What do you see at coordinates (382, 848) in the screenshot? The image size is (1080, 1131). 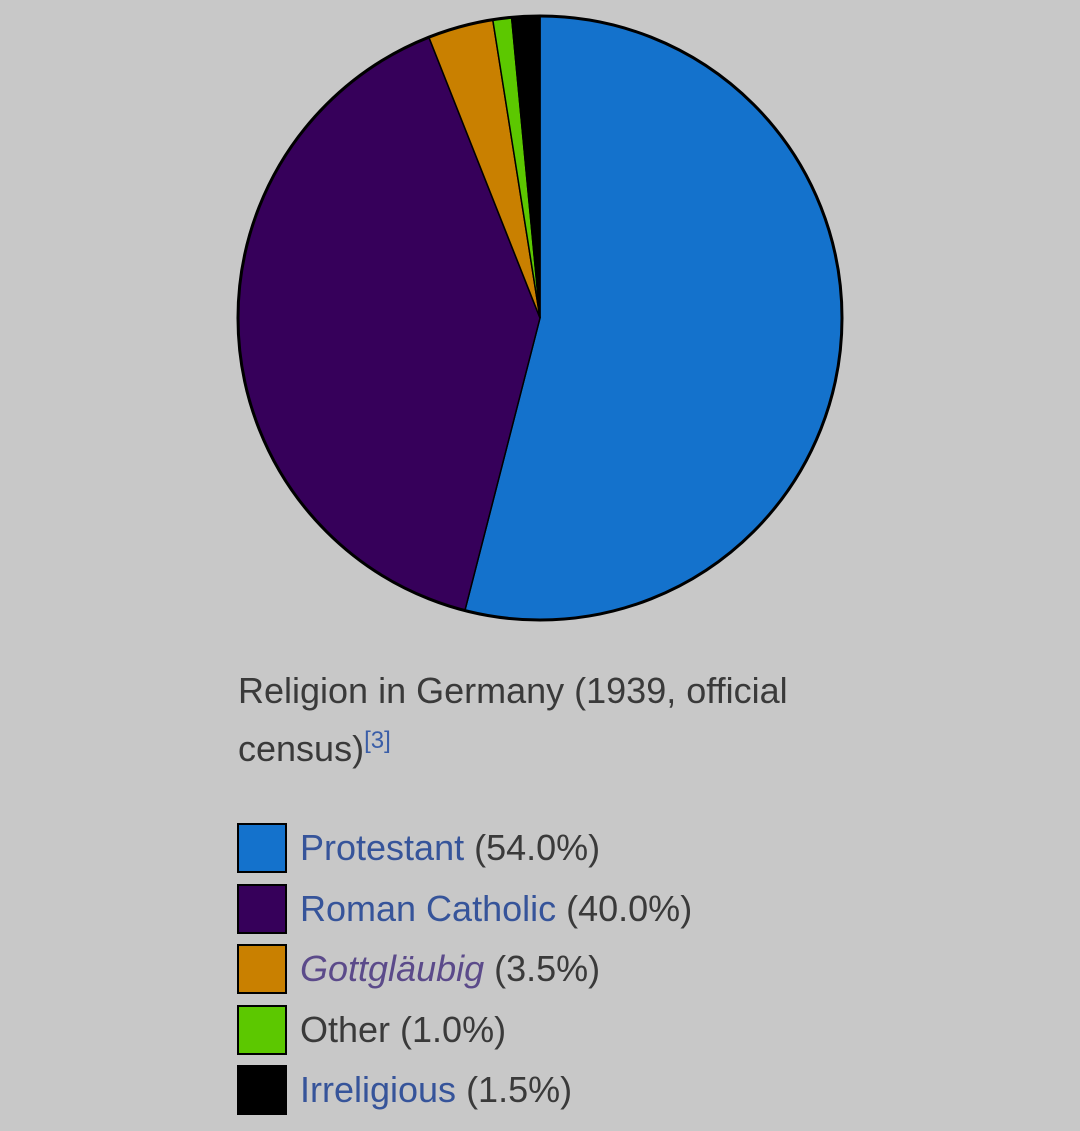 I see `legend-label-protestant-link: Protestant` at bounding box center [382, 848].